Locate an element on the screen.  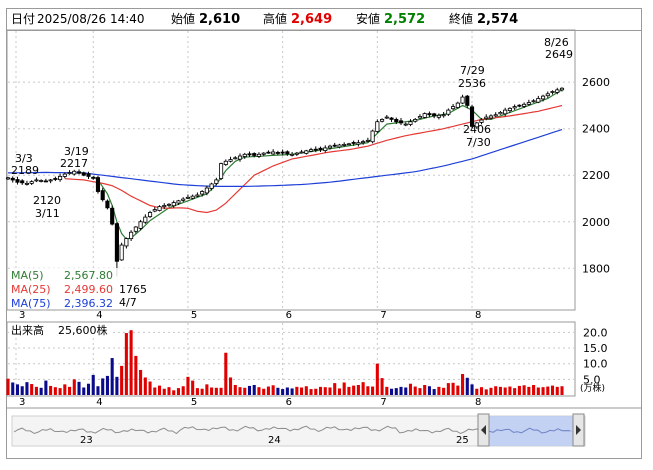
date-label: 日付 is located at coordinates (23, 19).